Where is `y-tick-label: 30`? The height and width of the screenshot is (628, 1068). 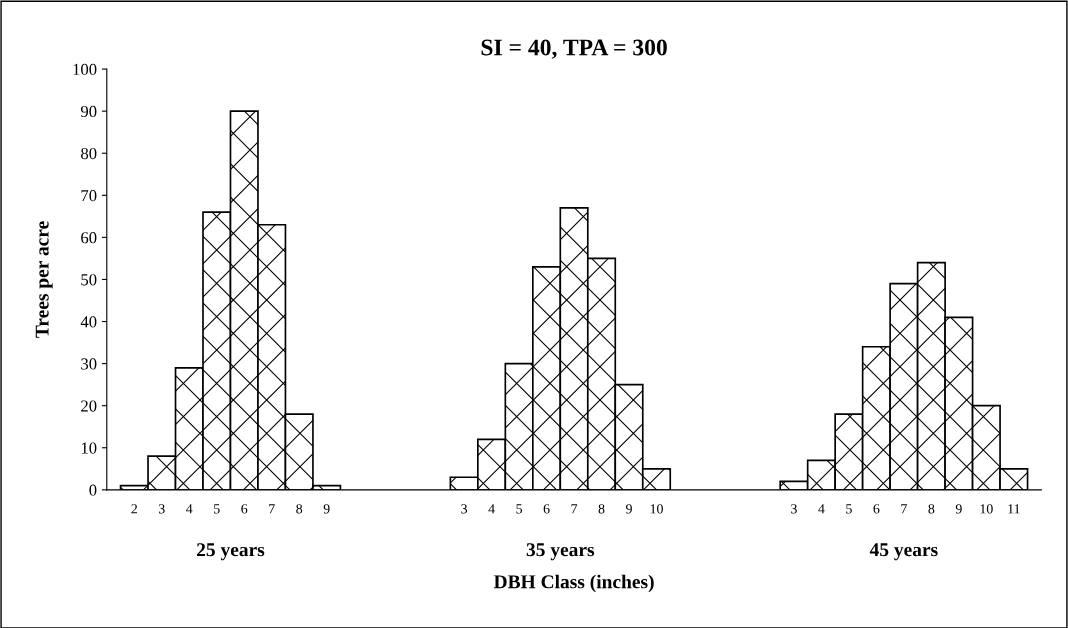 y-tick-label: 30 is located at coordinates (89, 364).